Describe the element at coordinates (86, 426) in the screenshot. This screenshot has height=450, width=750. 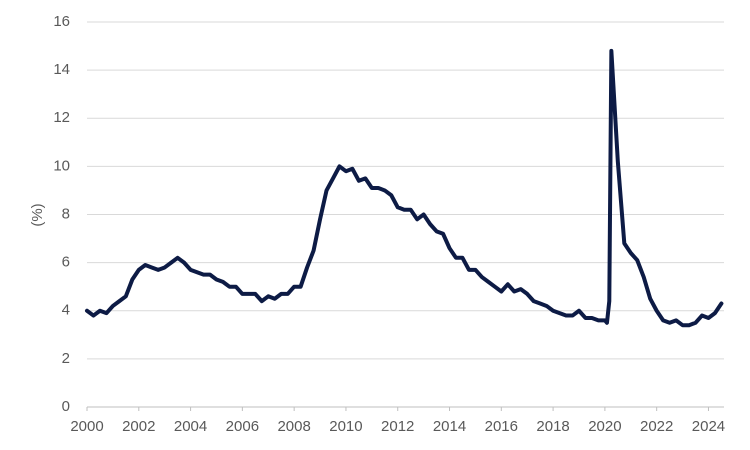
I see `x-tick-label: 2000` at that location.